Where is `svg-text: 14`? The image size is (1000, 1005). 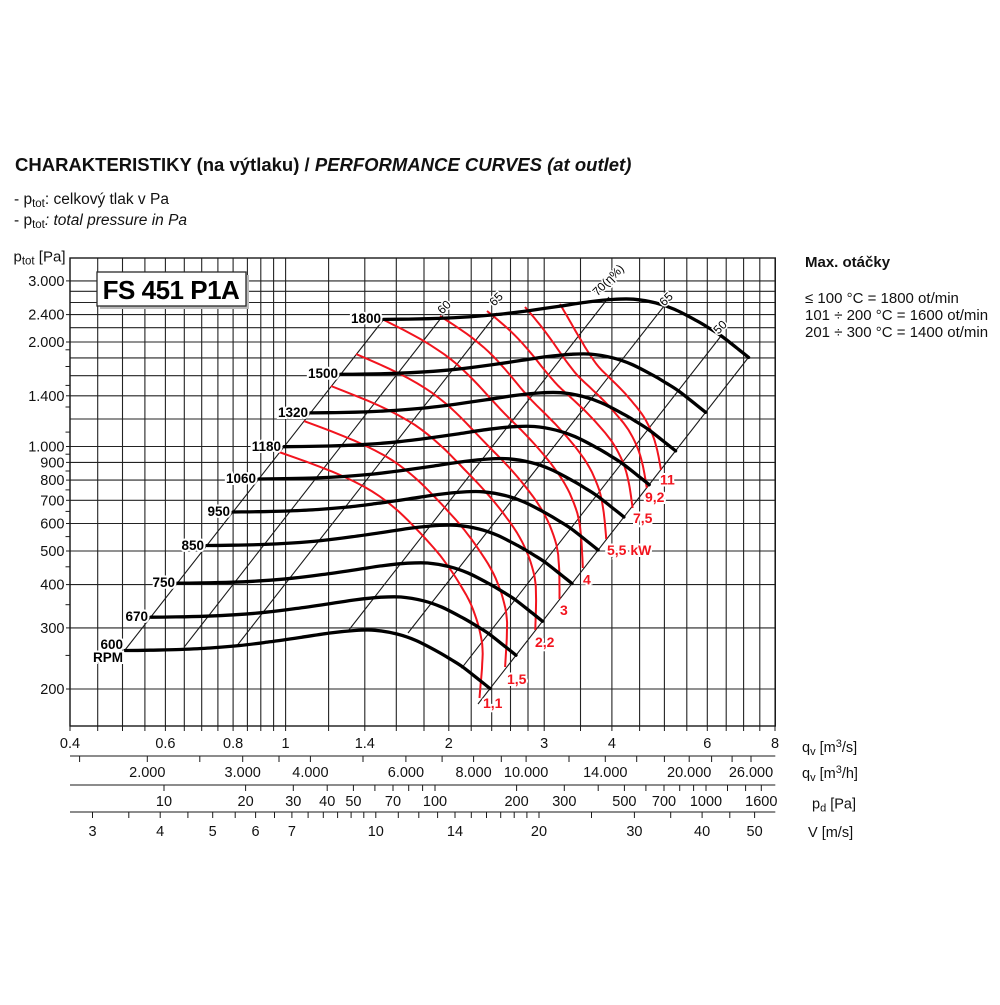 svg-text: 14 is located at coordinates (455, 832).